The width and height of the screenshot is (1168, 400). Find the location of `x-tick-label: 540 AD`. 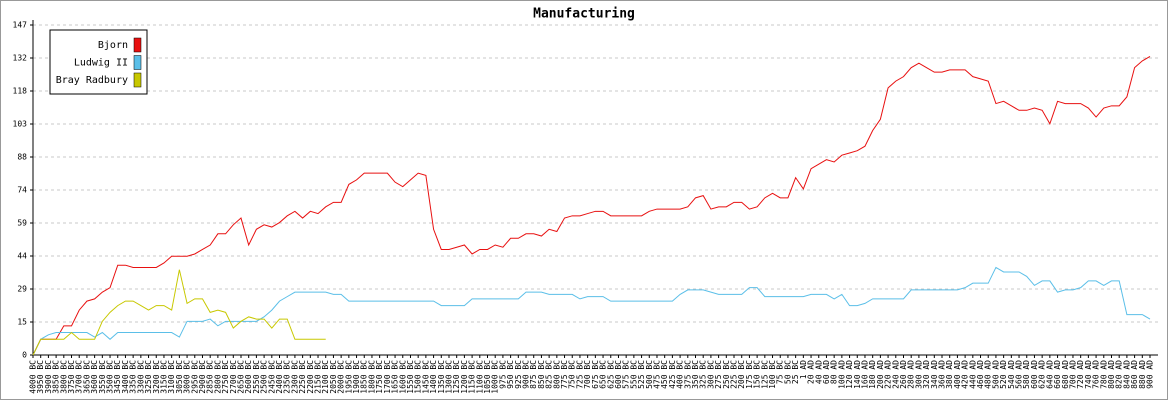

x-tick-label: 540 AD is located at coordinates (1011, 374).